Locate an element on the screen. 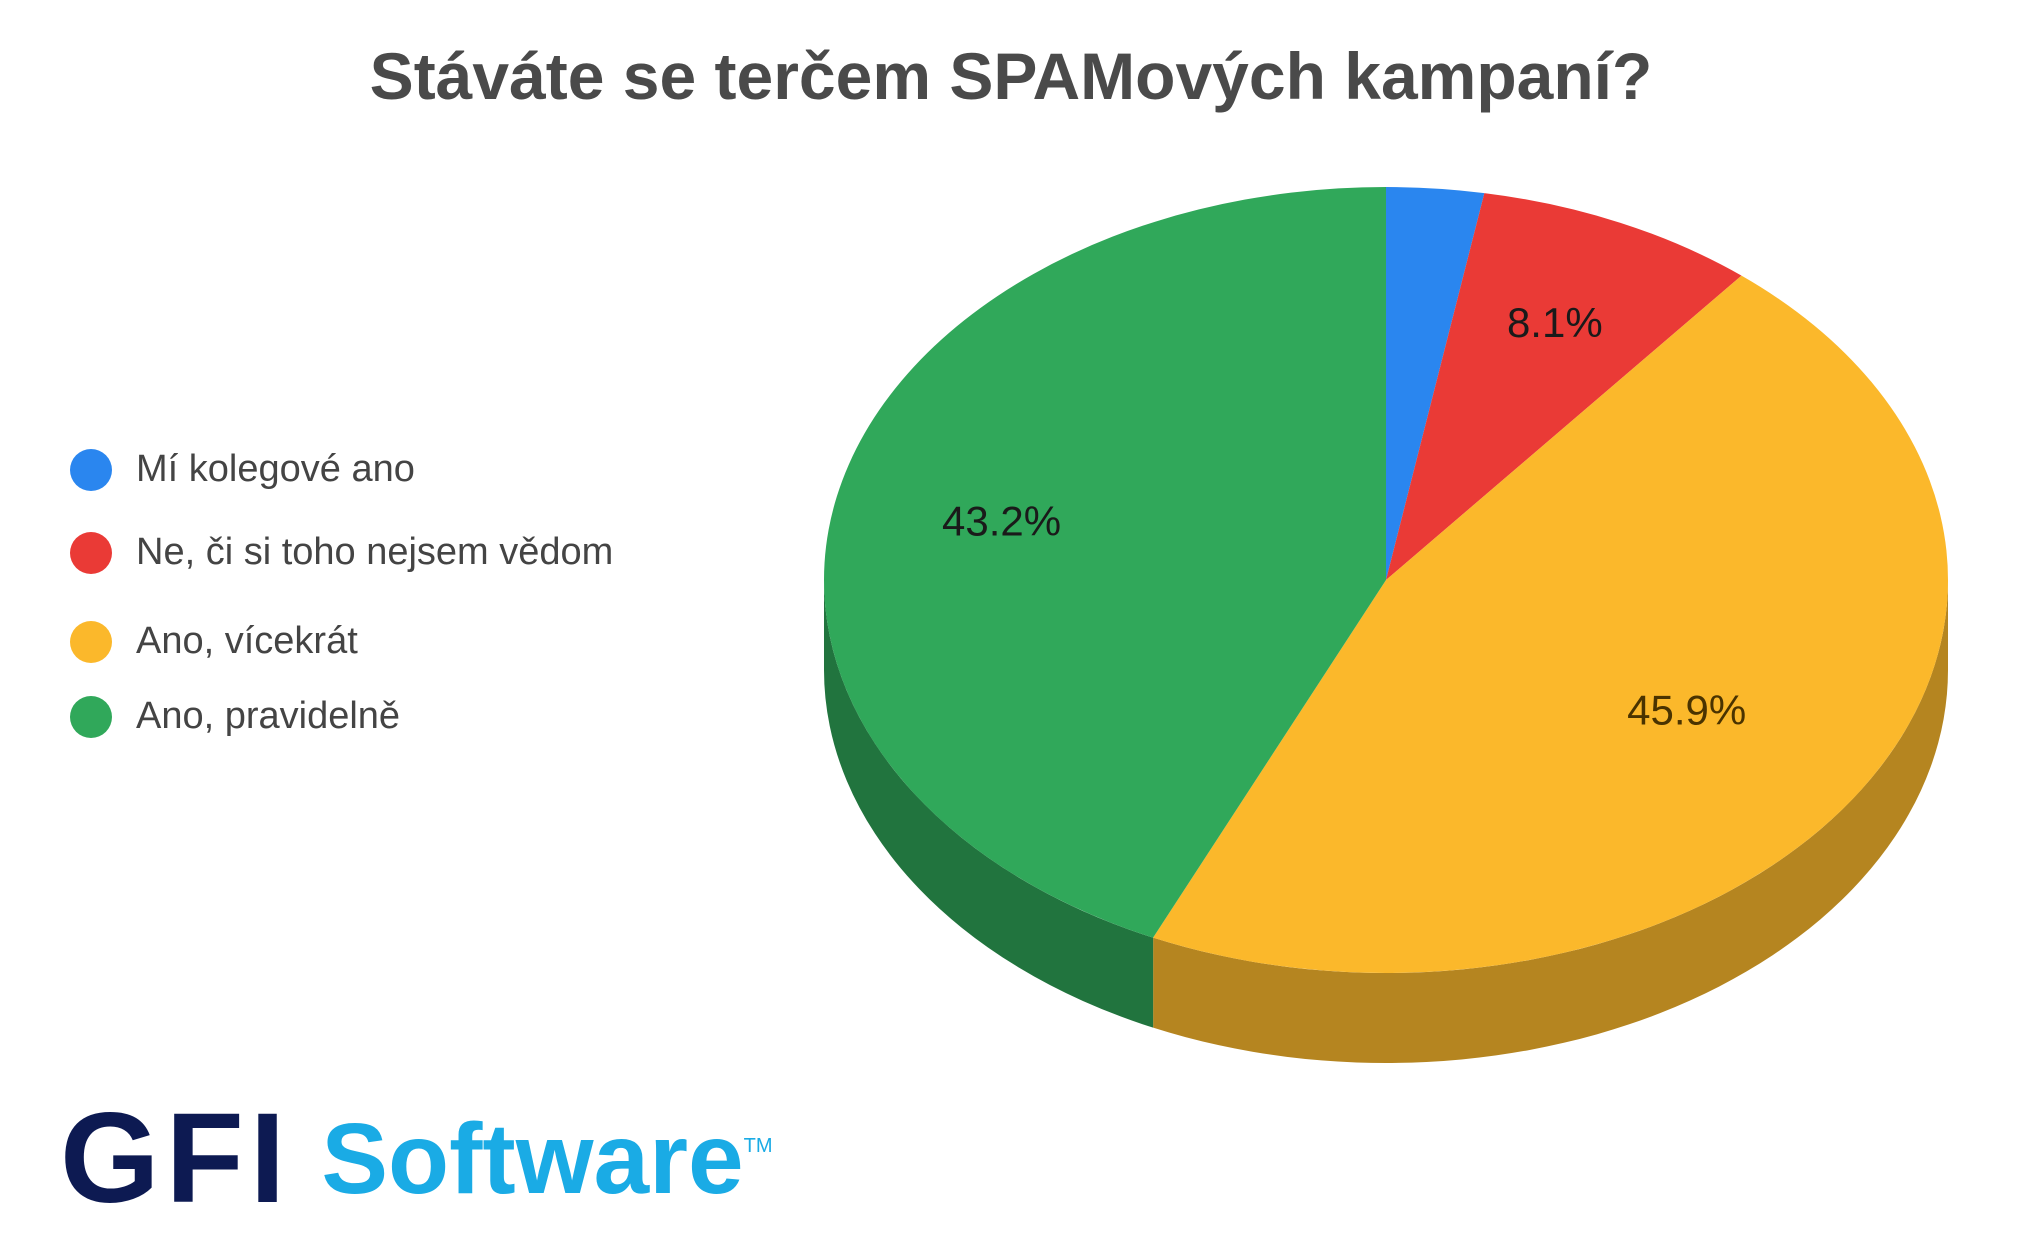  legend-label: Ne, či si toho nejsem vědom is located at coordinates (375, 552).